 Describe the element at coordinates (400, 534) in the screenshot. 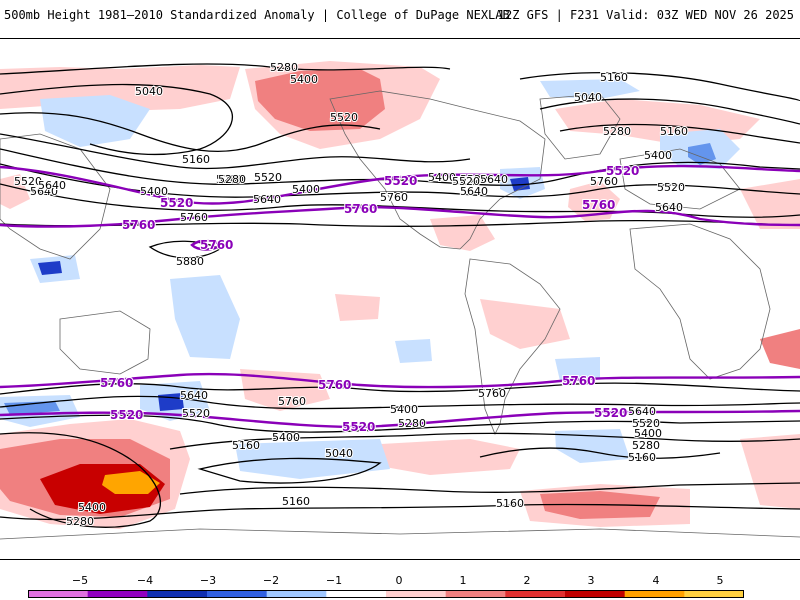

I see `antarctica-outline` at that location.